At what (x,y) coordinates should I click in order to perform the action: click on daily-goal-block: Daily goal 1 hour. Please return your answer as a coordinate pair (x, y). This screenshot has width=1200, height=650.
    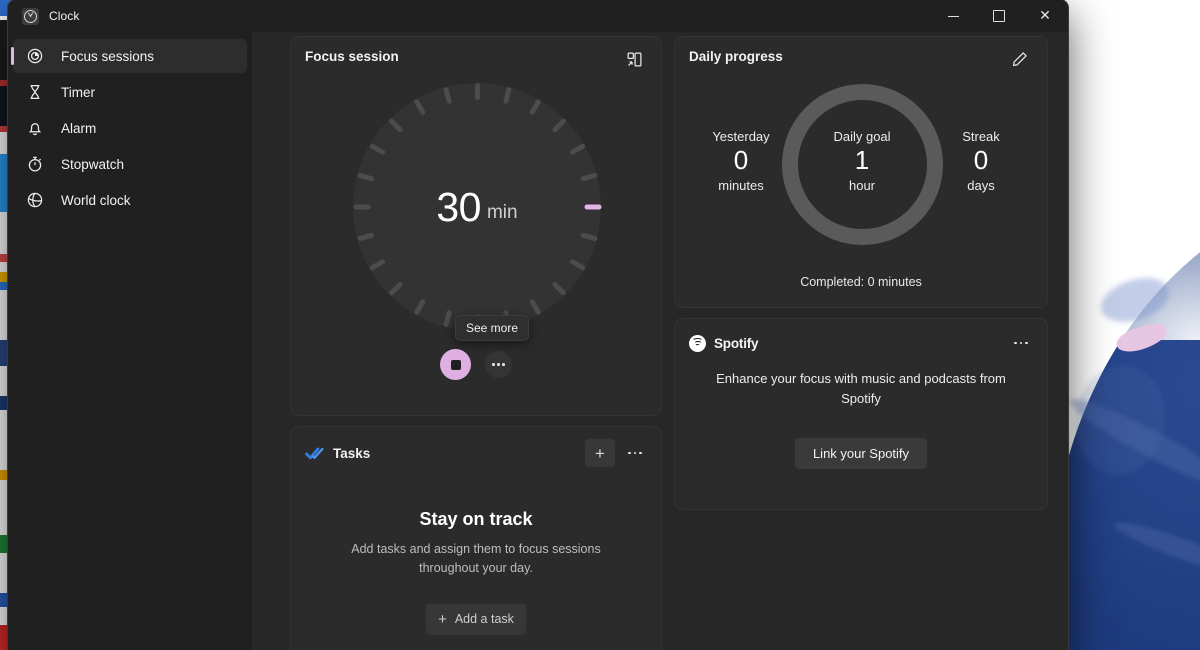
    Looking at the image, I should click on (862, 161).